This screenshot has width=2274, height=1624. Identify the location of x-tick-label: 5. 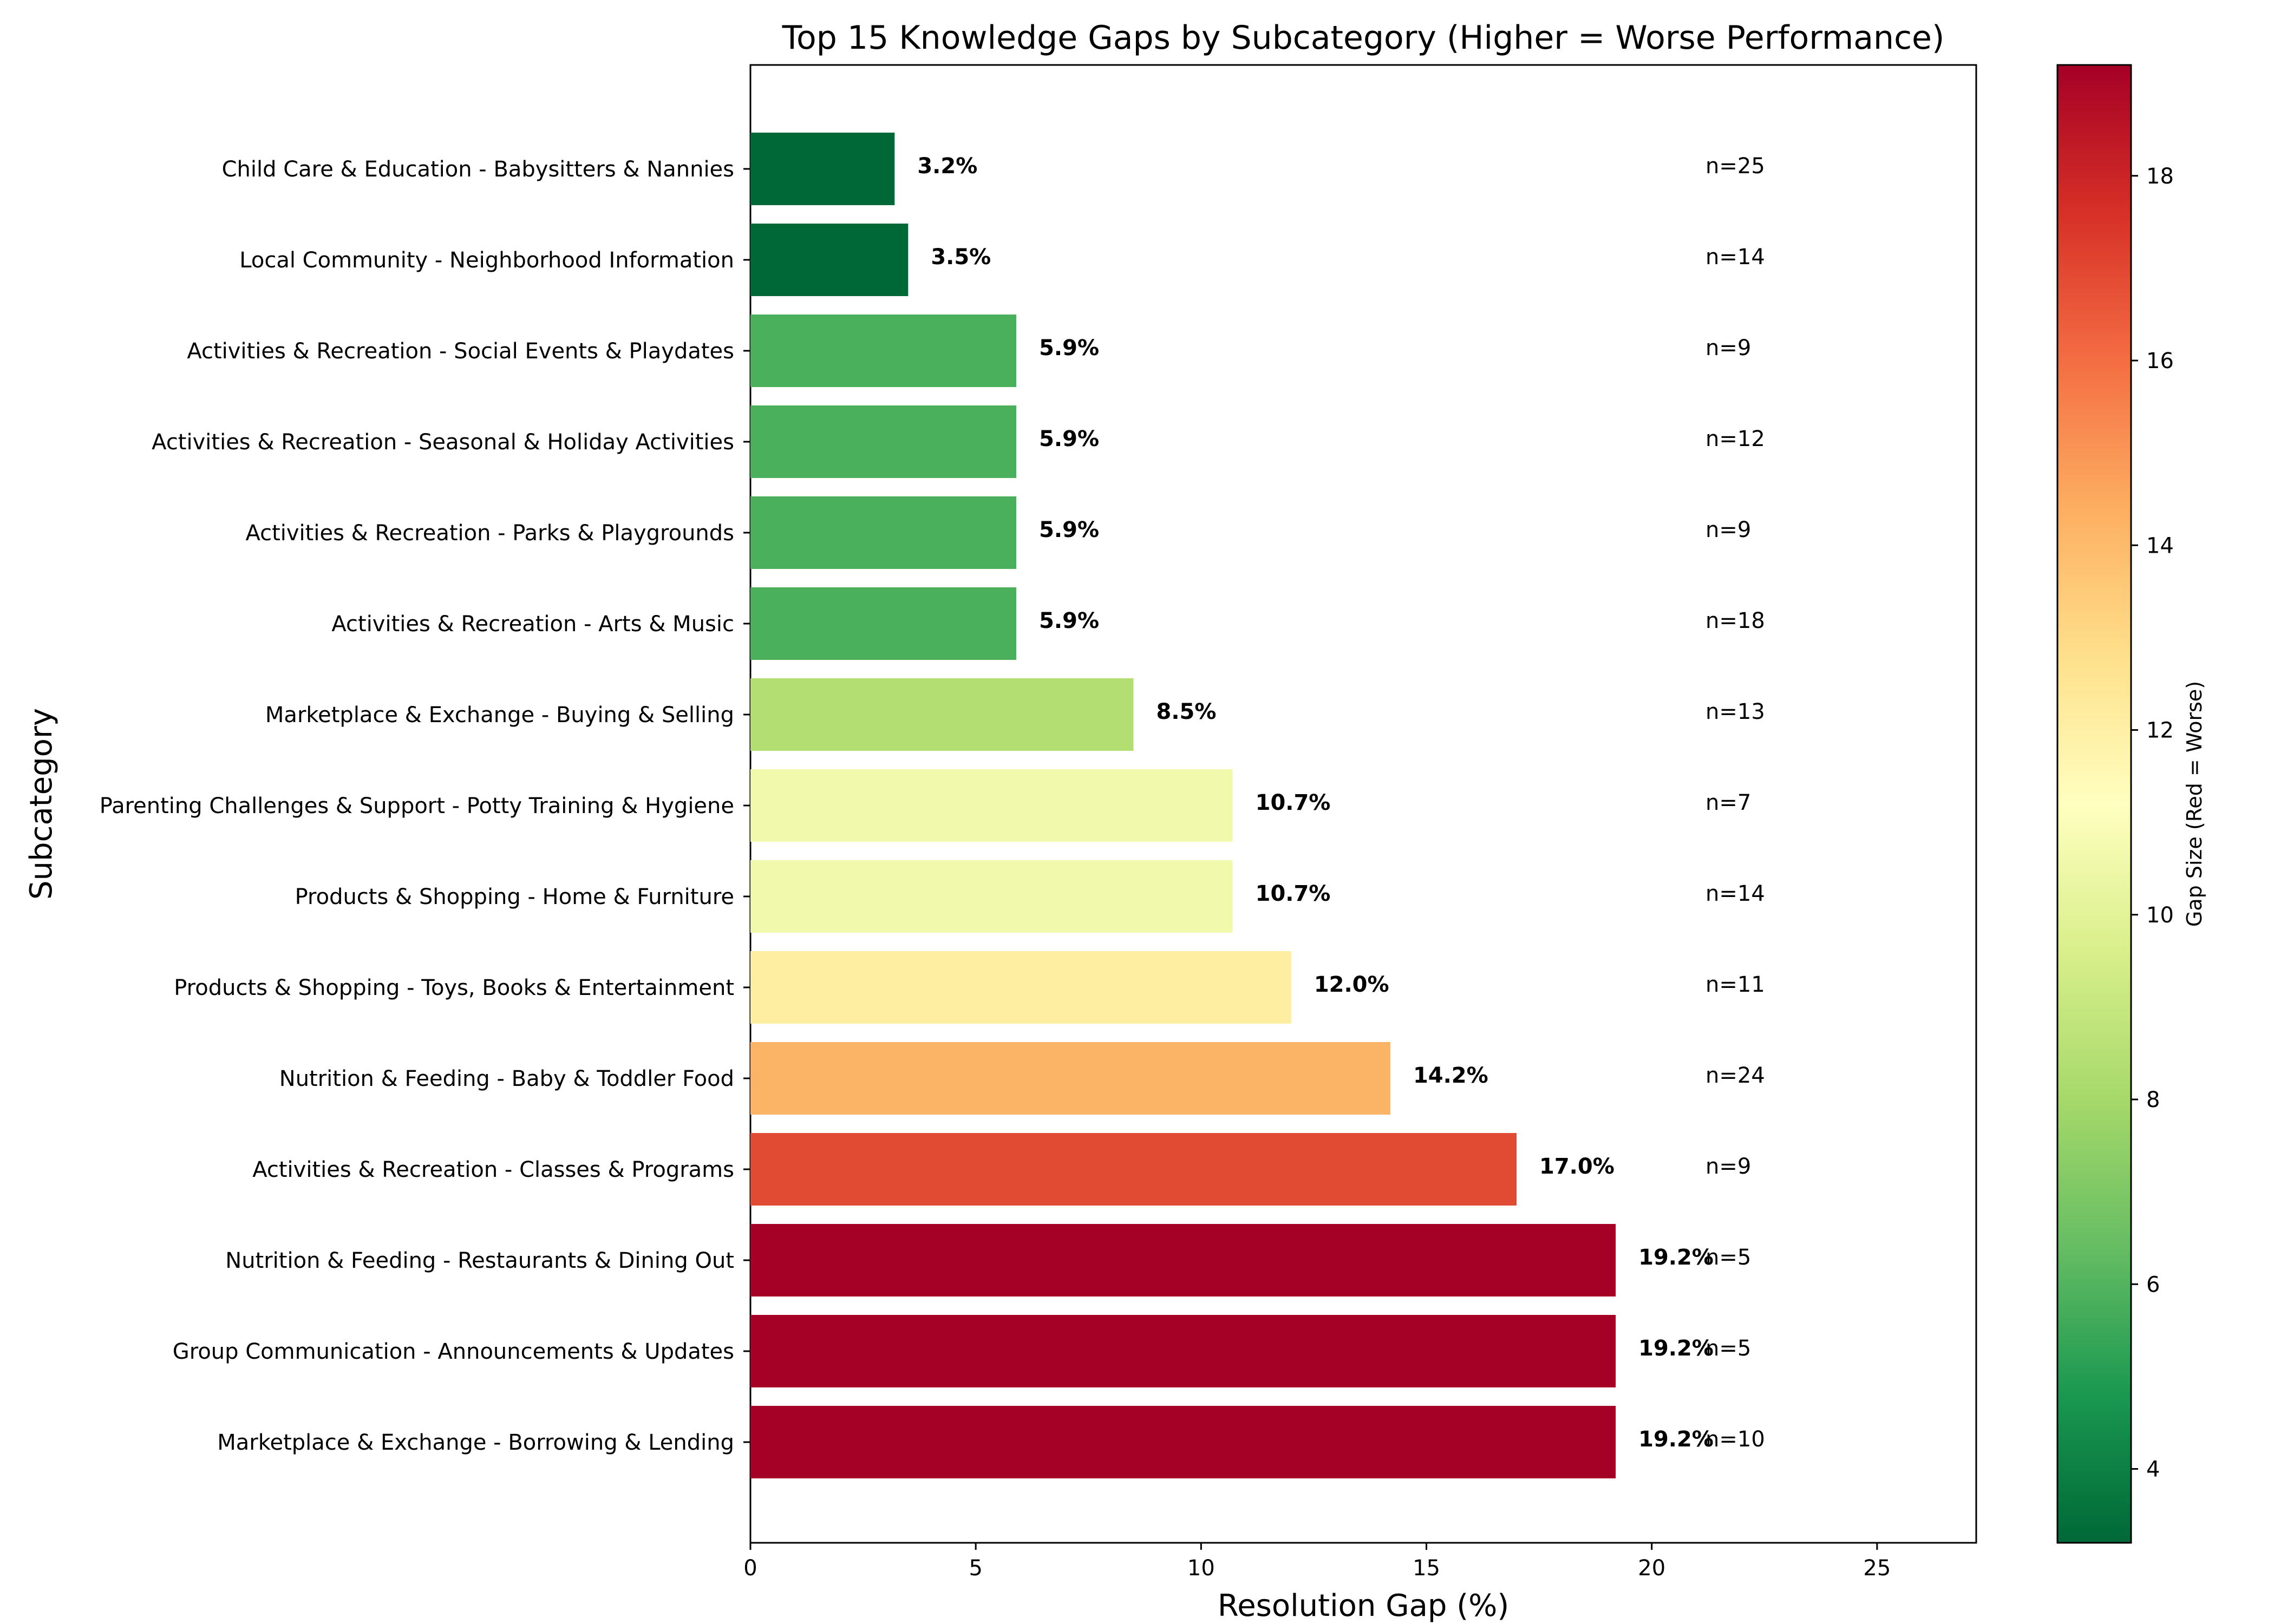
(976, 1568).